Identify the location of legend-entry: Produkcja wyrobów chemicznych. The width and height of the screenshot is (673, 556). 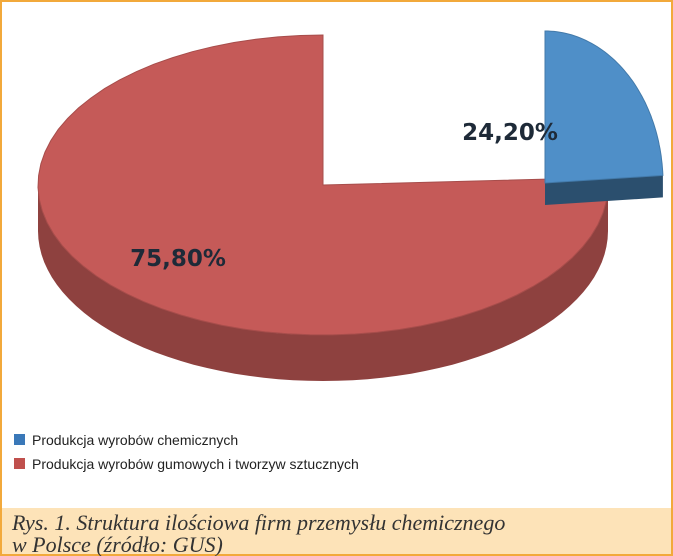
(135, 440).